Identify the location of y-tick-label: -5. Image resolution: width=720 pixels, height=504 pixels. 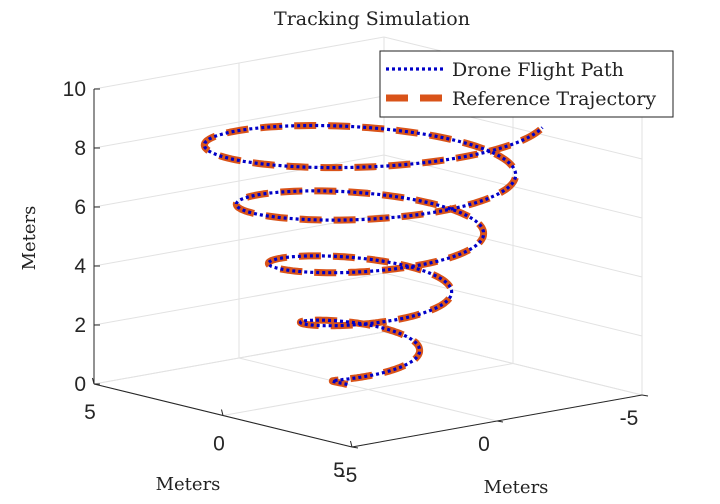
(629, 418).